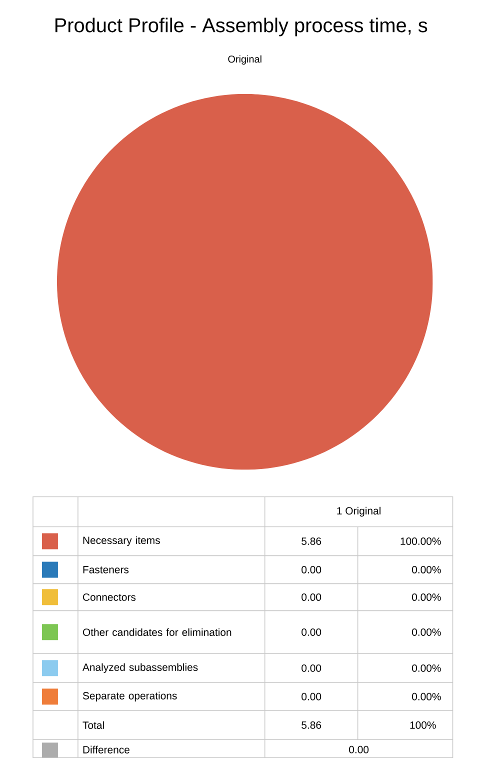 The image size is (483, 758). Describe the element at coordinates (157, 632) in the screenshot. I see `legend-label: Other candidates for elimination` at that location.